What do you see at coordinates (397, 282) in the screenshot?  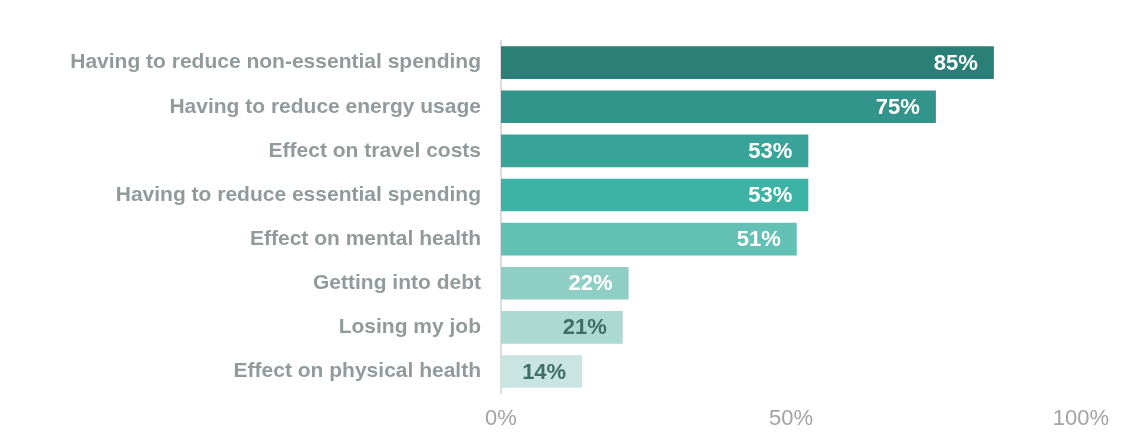 I see `y-tick-label: Getting into debt` at bounding box center [397, 282].